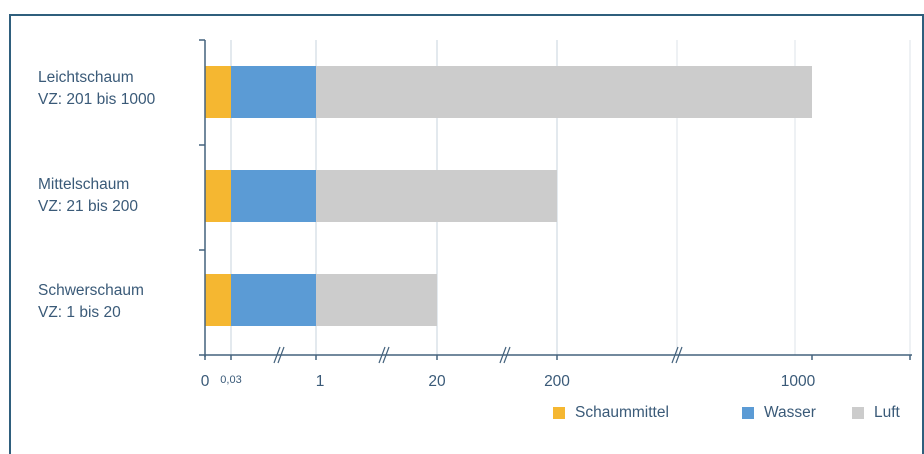  Describe the element at coordinates (84, 184) in the screenshot. I see `category-label-line-1: Mittelschaum` at that location.